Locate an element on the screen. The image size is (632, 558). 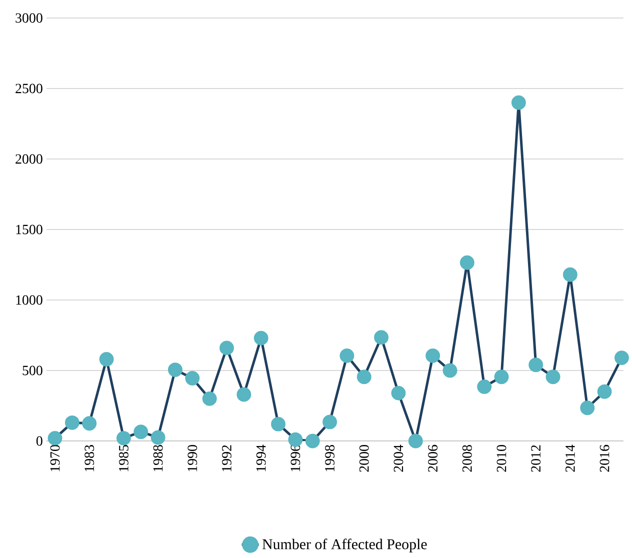
legend-label: Number of Affected People is located at coordinates (344, 545).